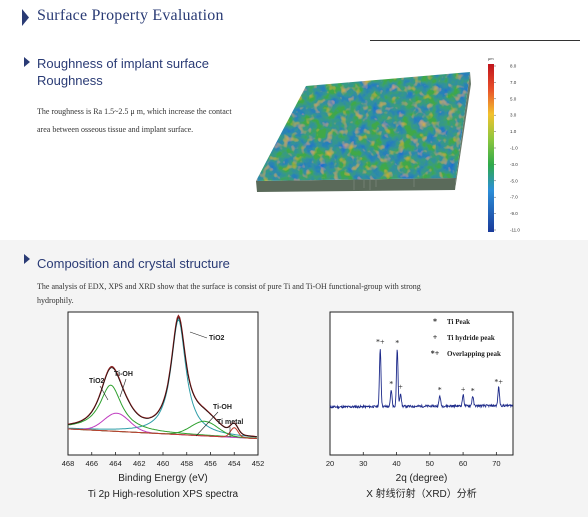 This screenshot has height=517, width=588. I want to click on xps-x-tick-label: 464, so click(115, 463).